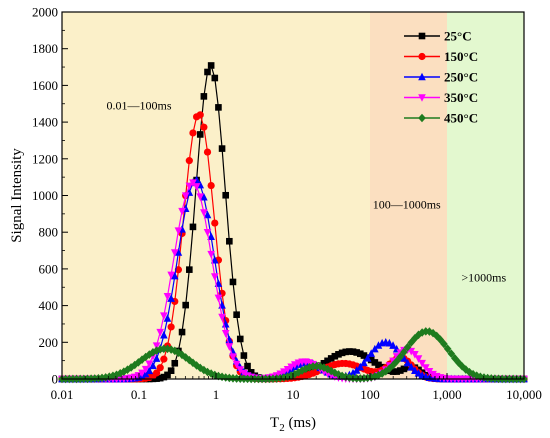  I want to click on x-tick-label: 1,000, so click(446, 394).